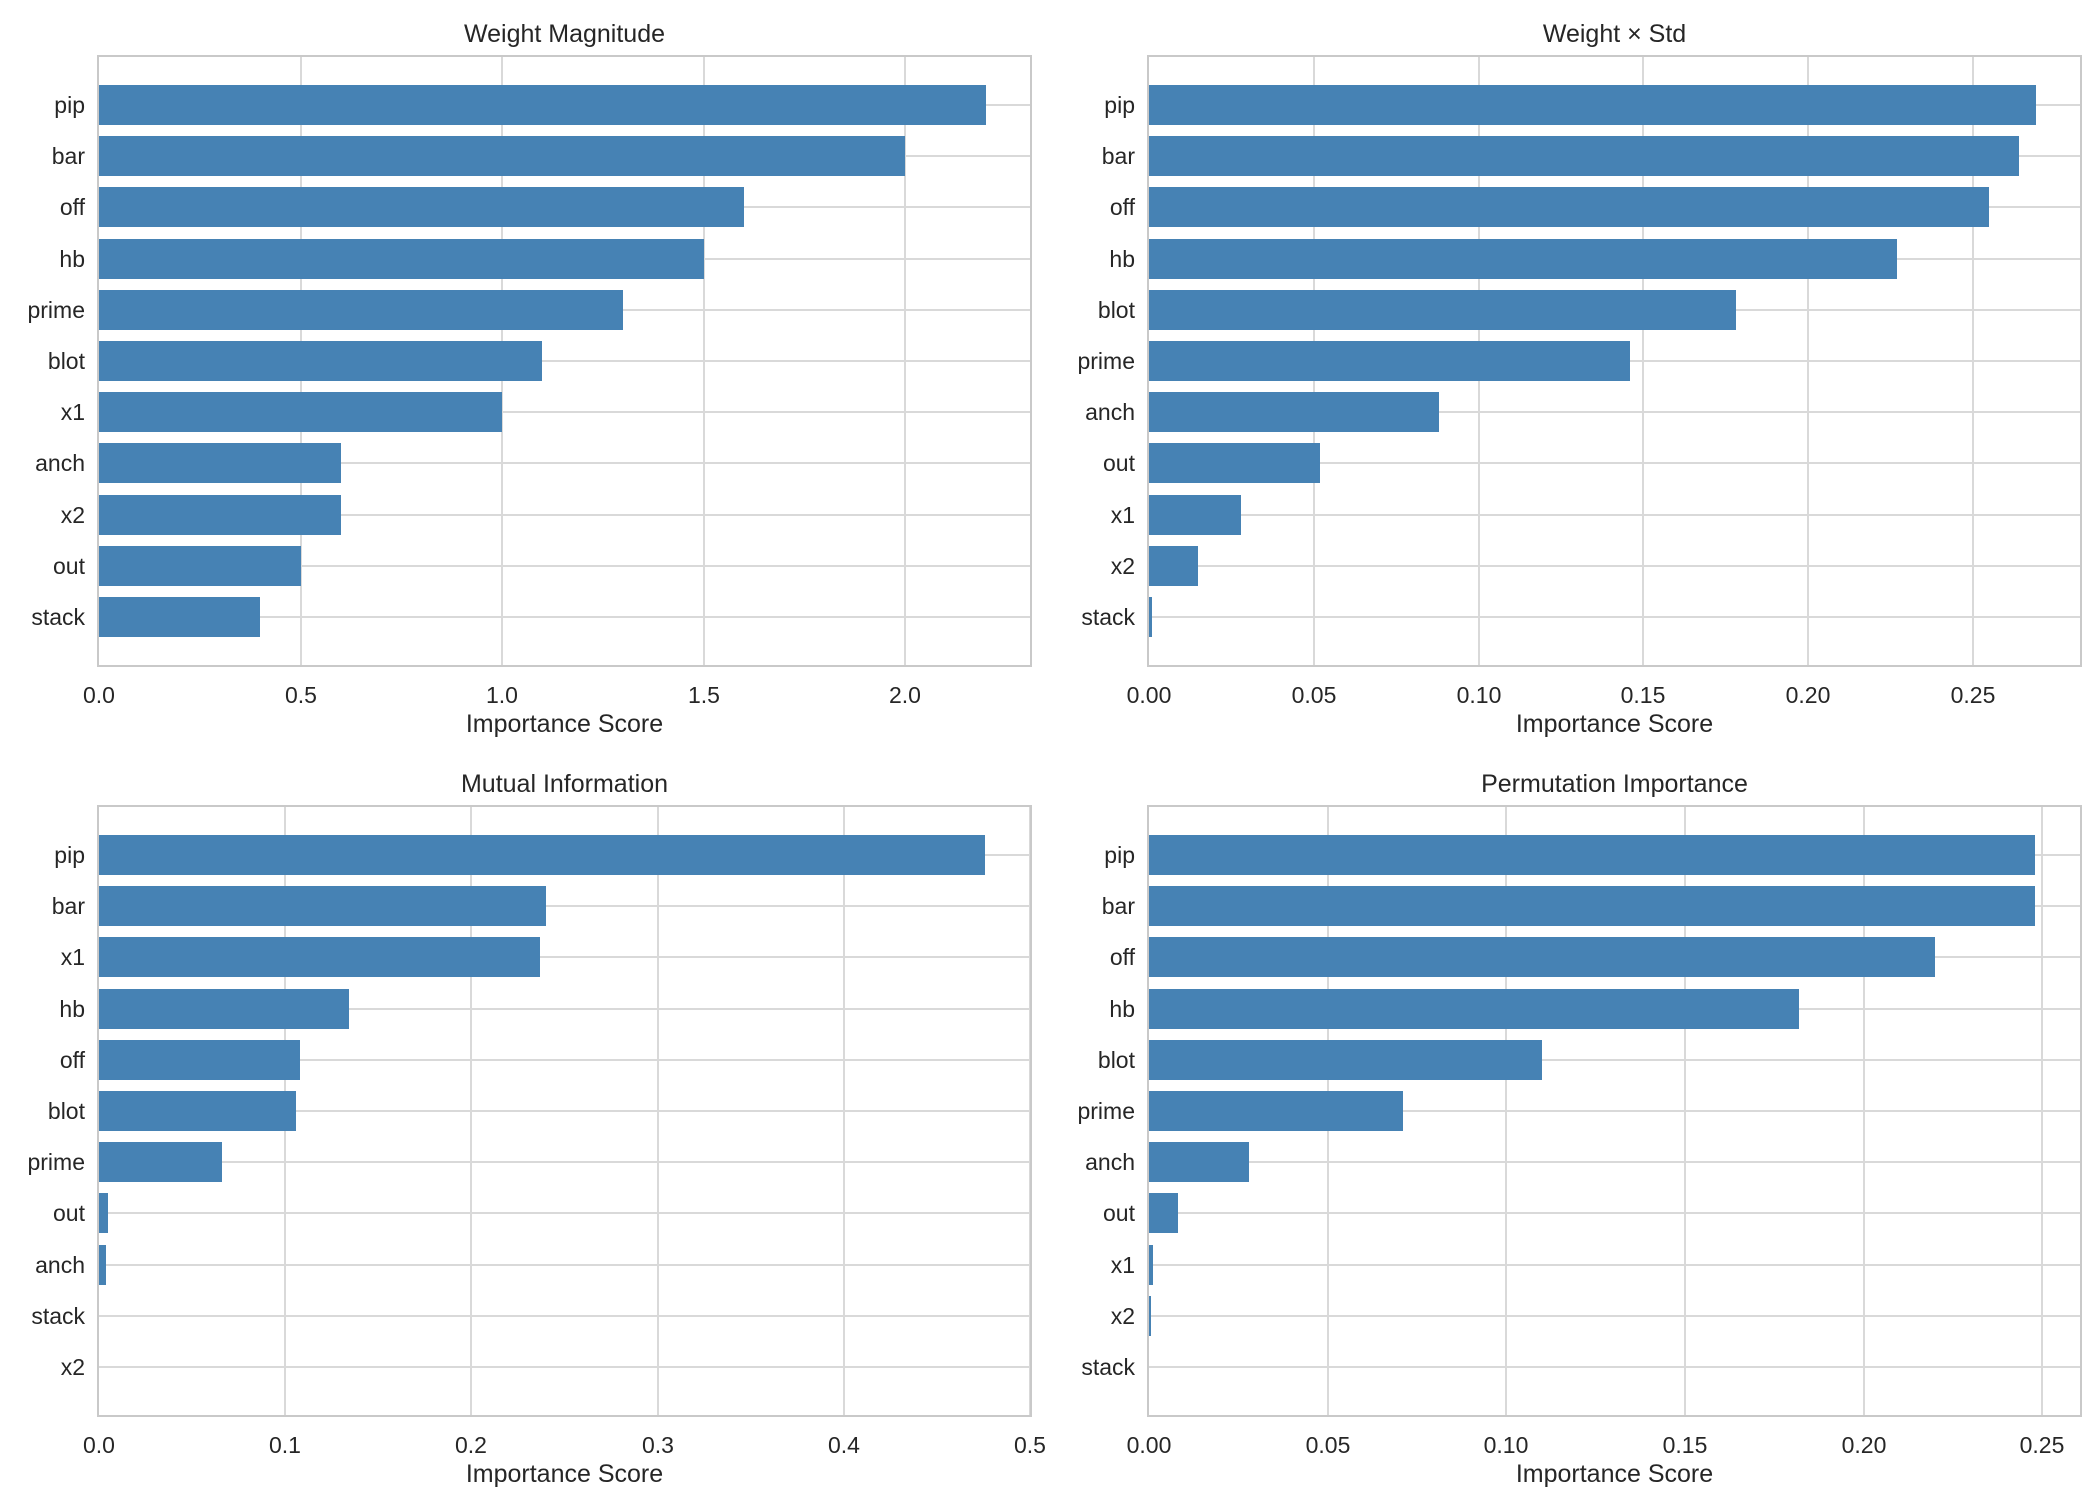 Image resolution: width=2100 pixels, height=1500 pixels. Describe the element at coordinates (502, 695) in the screenshot. I see `x-tick-label: 1.0` at that location.